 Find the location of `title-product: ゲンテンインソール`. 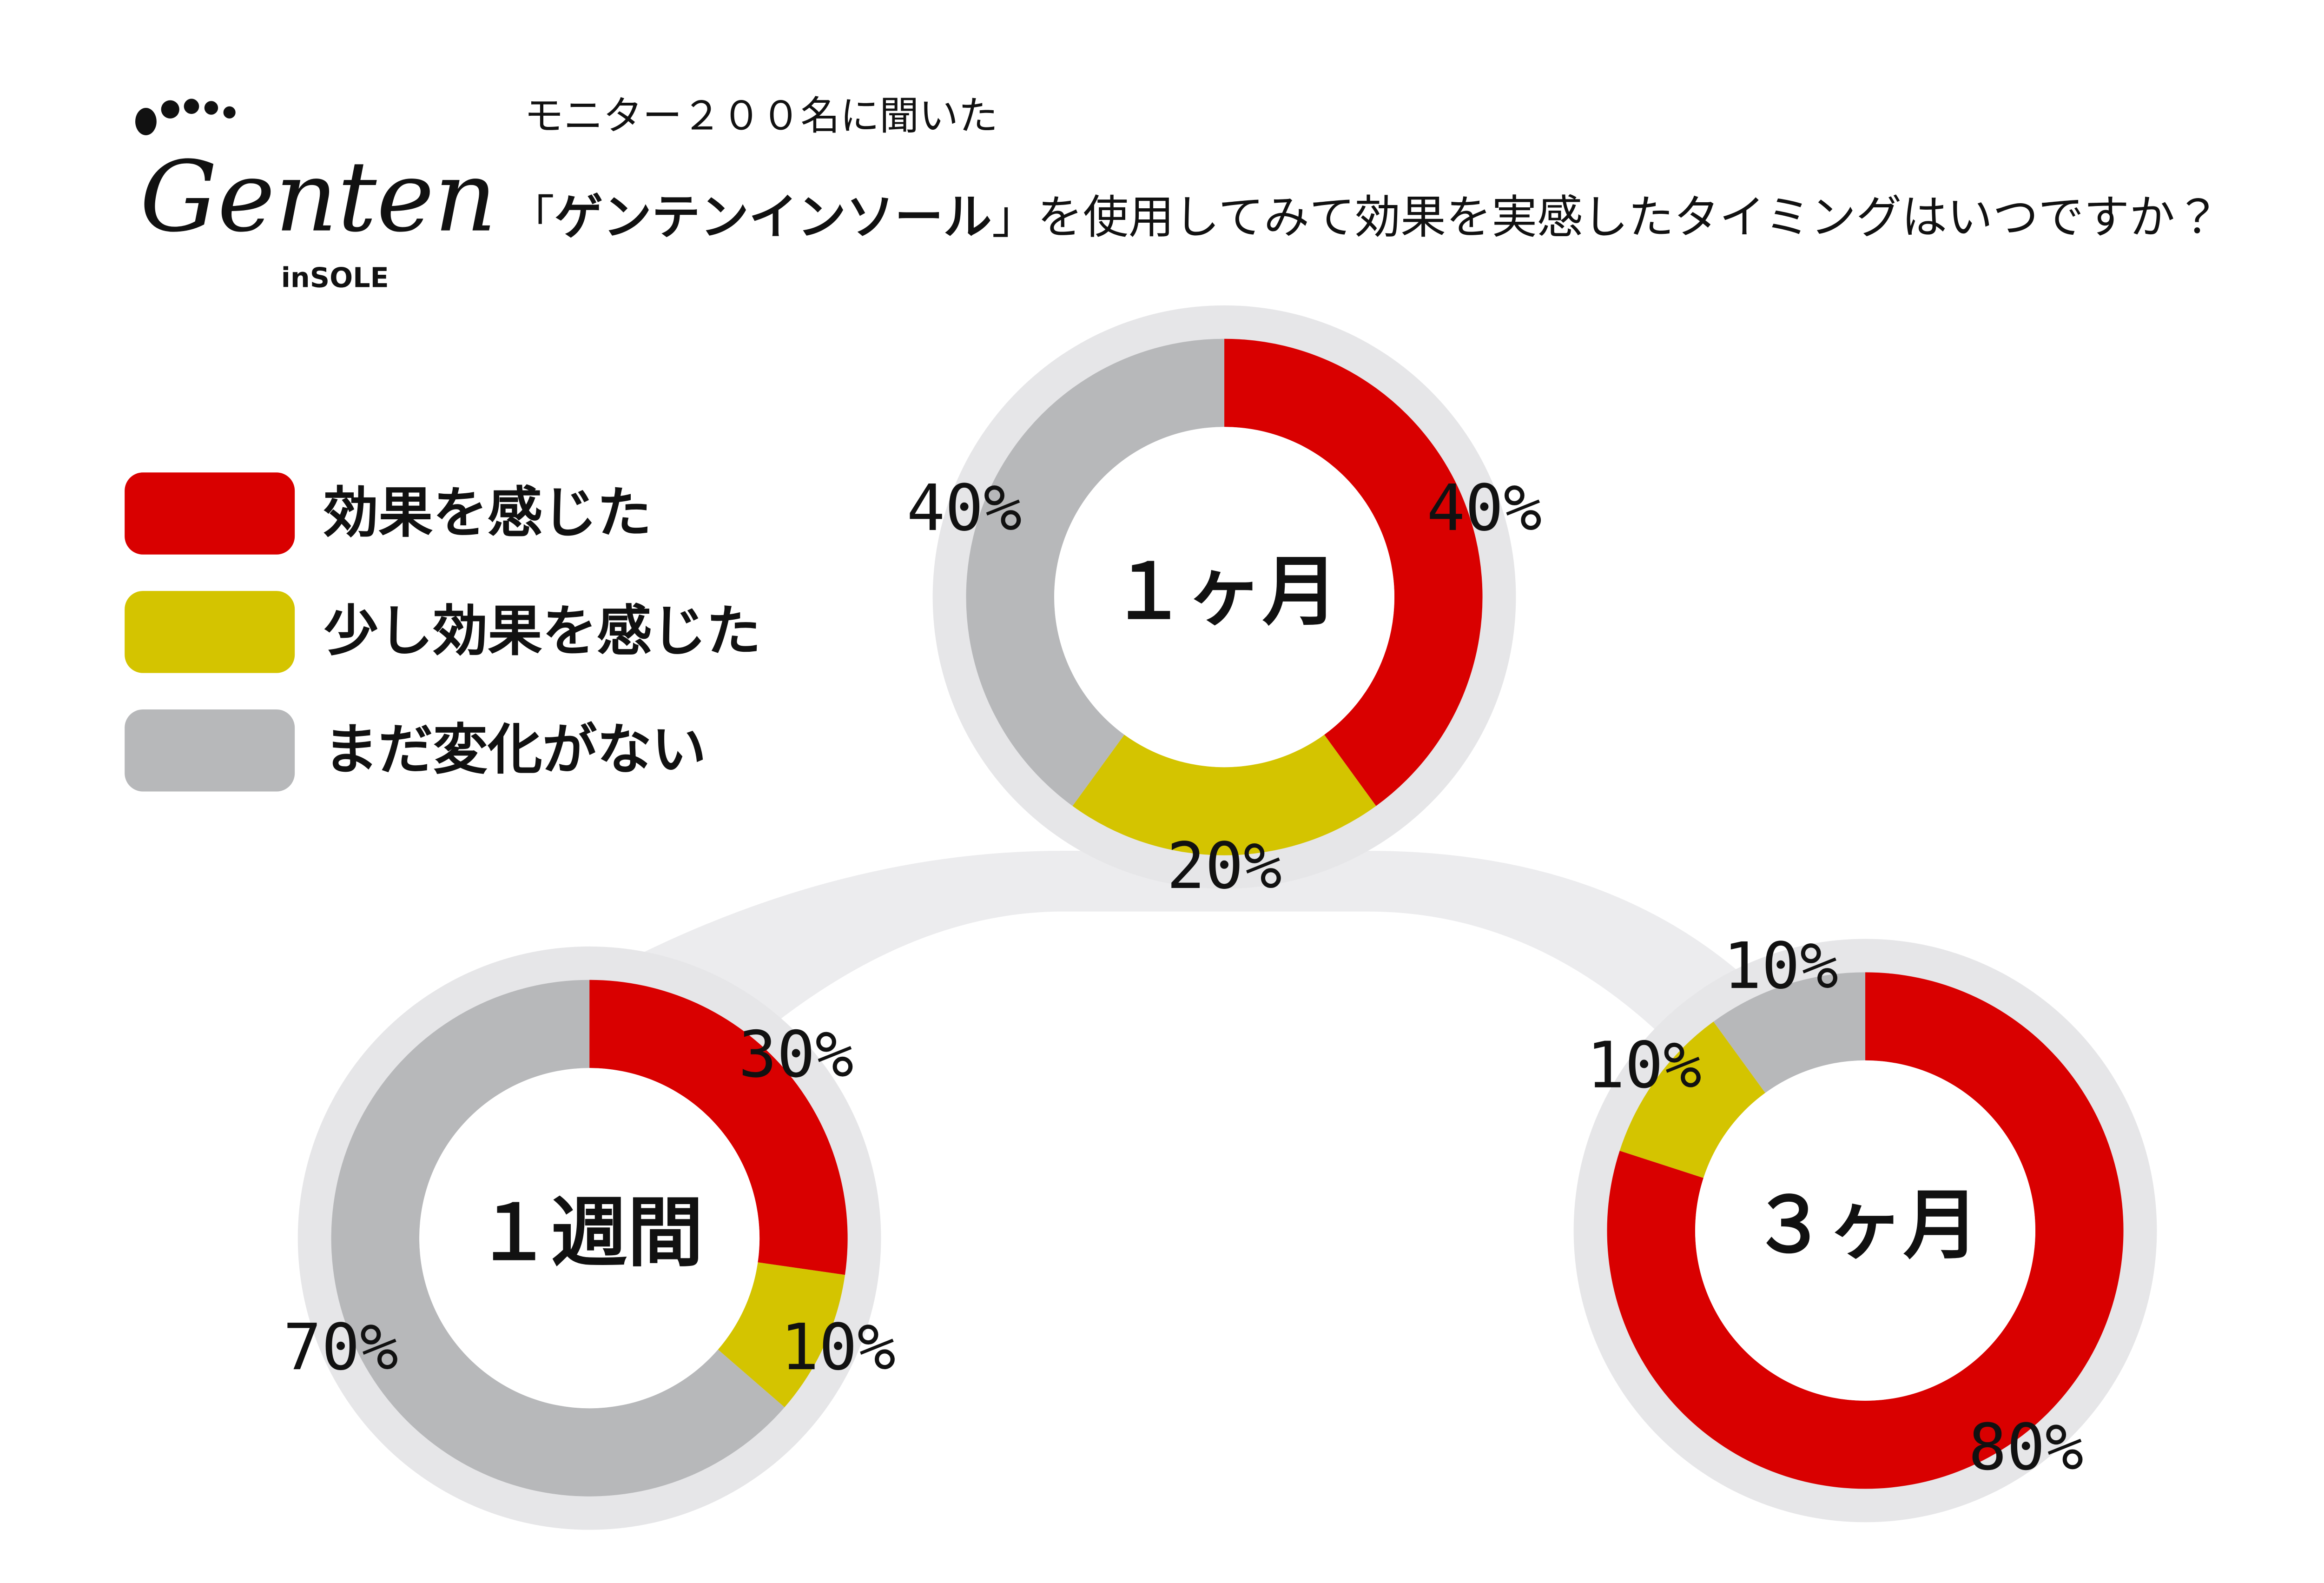

title-product: ゲンテンインソール is located at coordinates (773, 217).